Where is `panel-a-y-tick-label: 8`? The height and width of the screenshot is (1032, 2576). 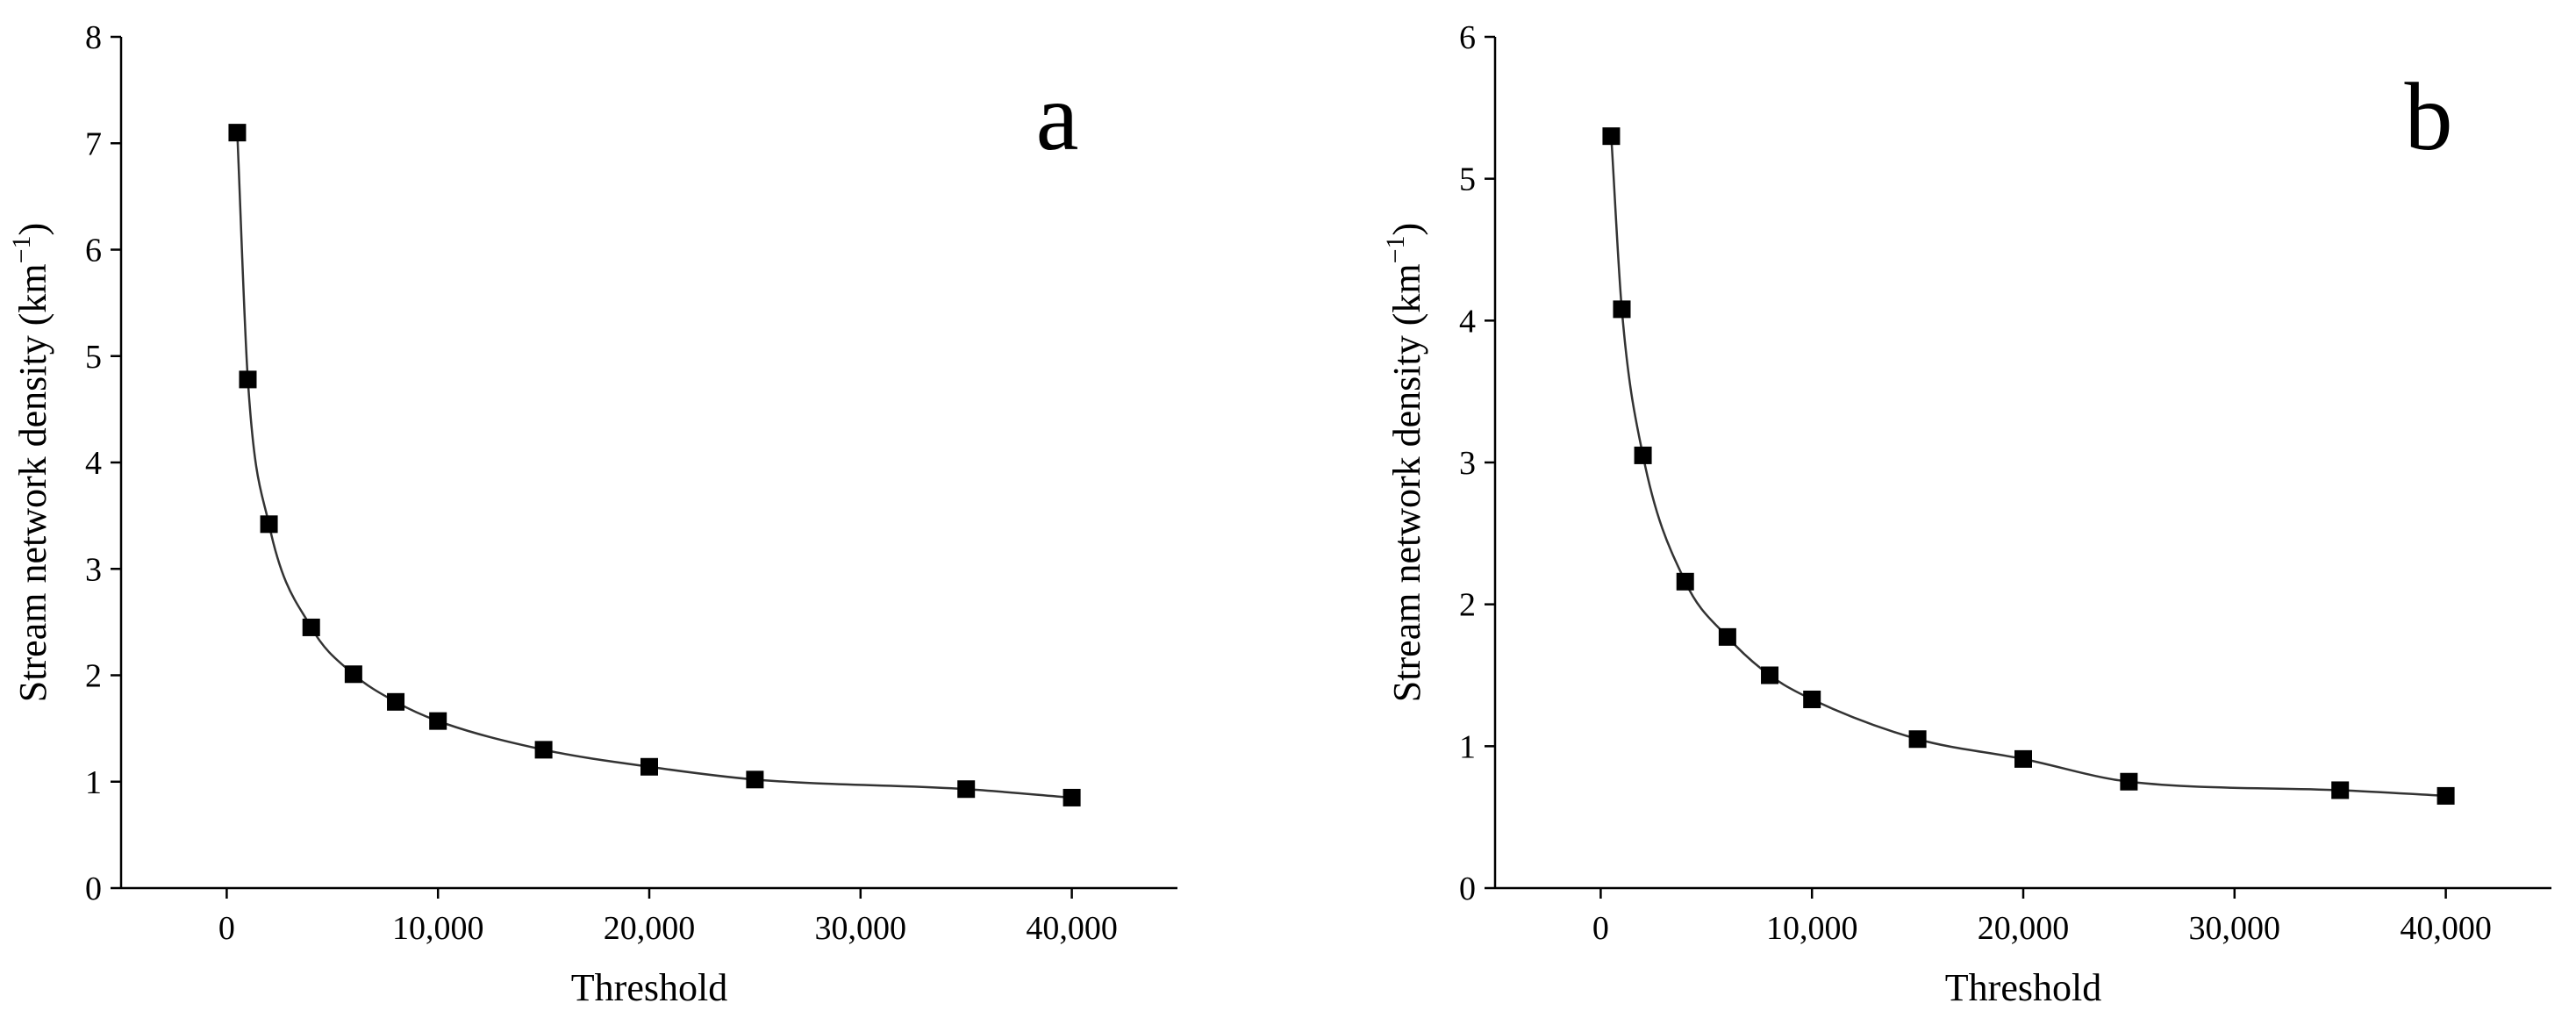 panel-a-y-tick-label: 8 is located at coordinates (93, 37).